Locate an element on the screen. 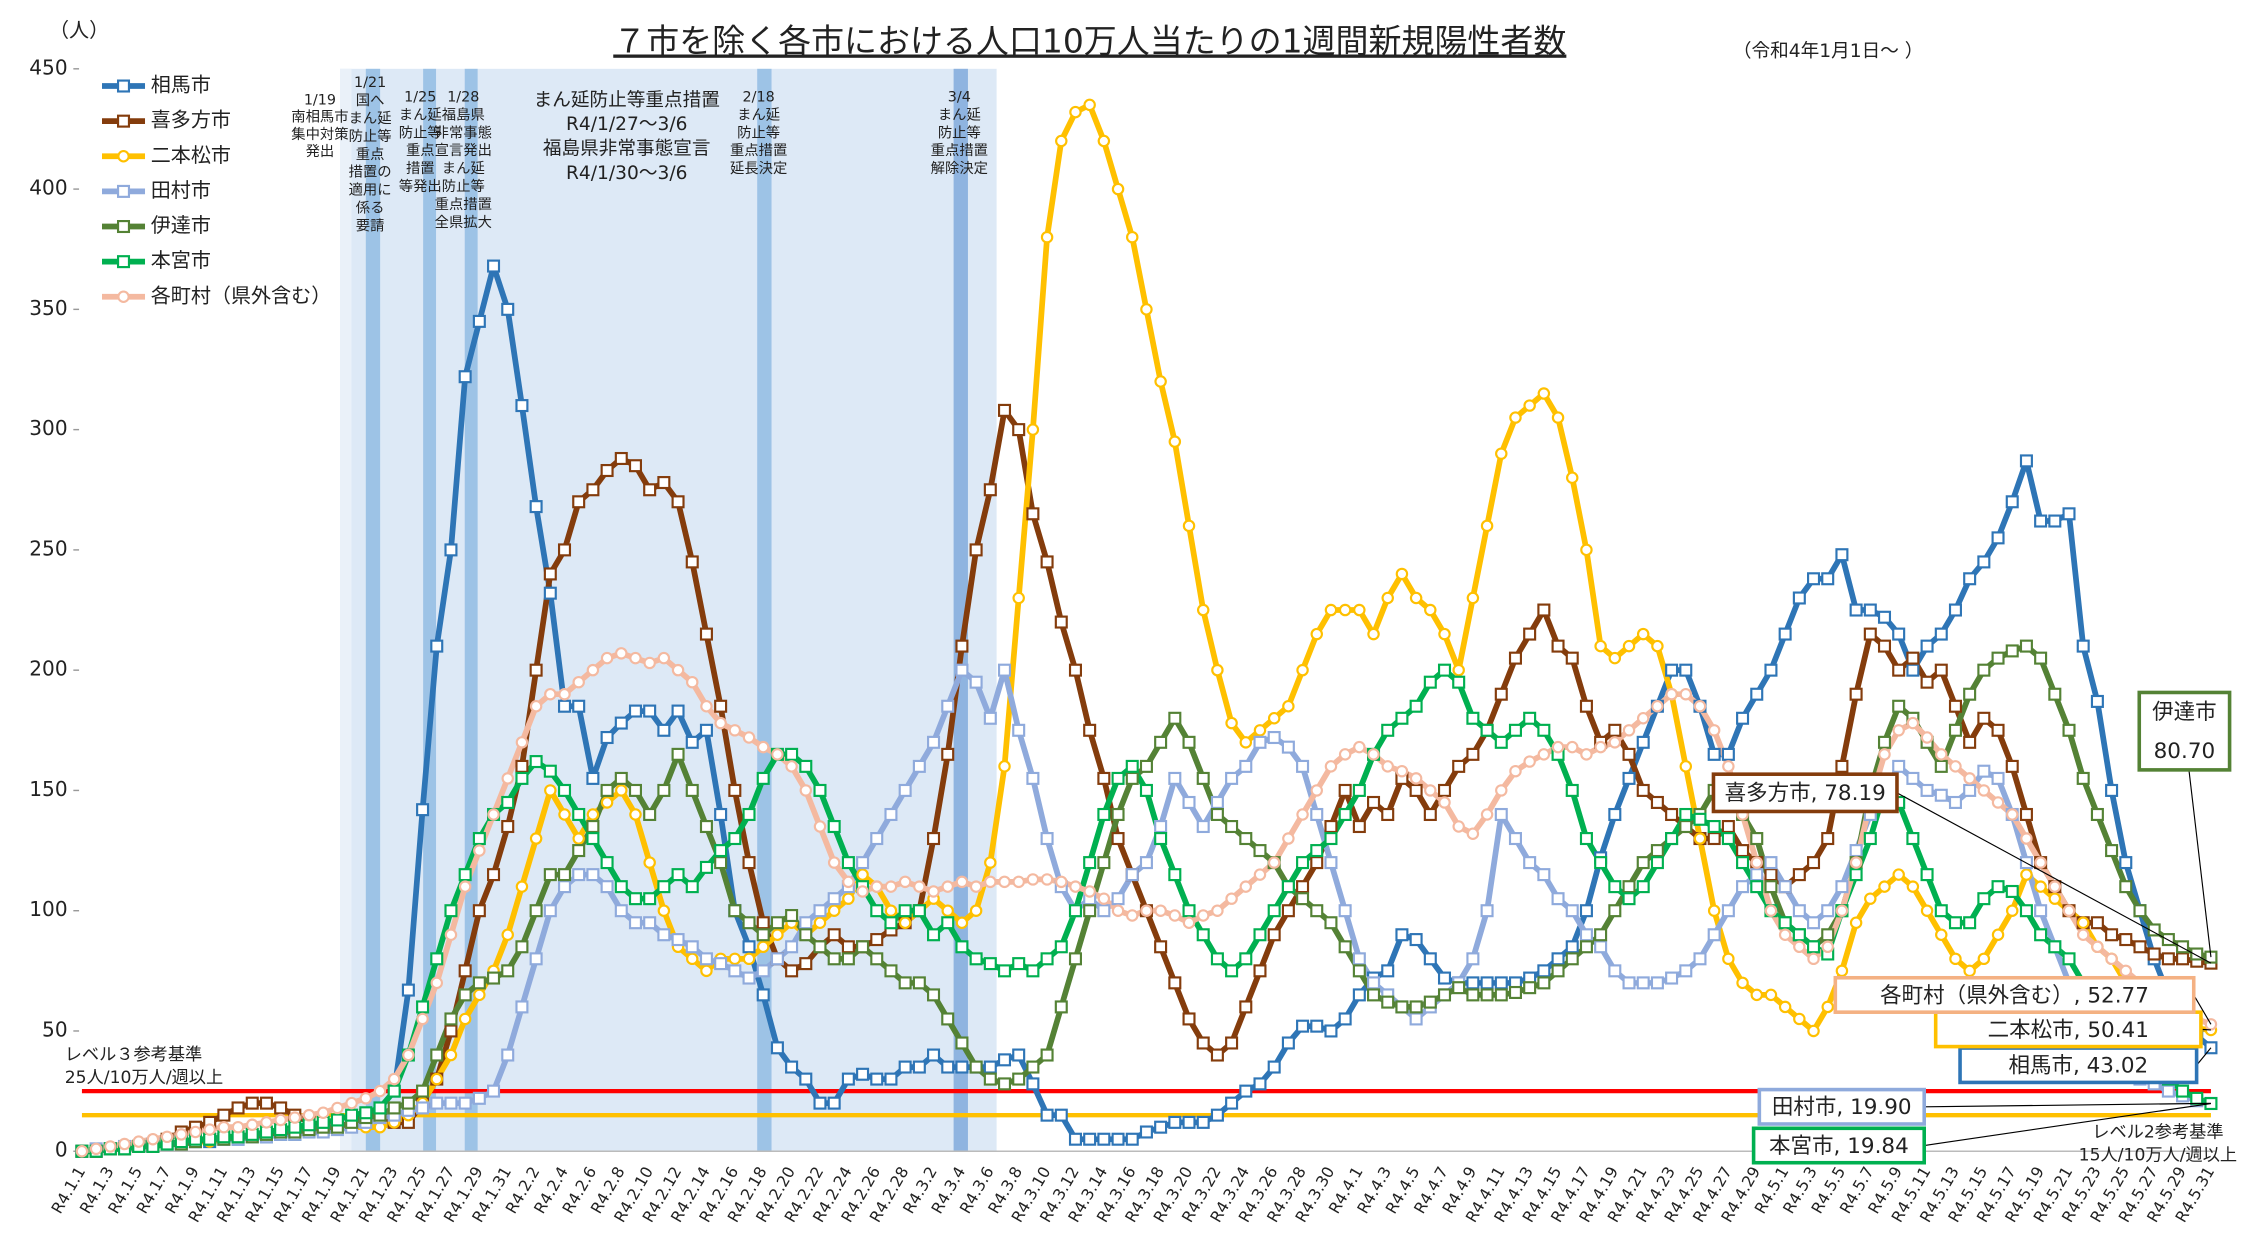 This screenshot has height=1243, width=2247. y-tick-label: 250 is located at coordinates (48, 548).